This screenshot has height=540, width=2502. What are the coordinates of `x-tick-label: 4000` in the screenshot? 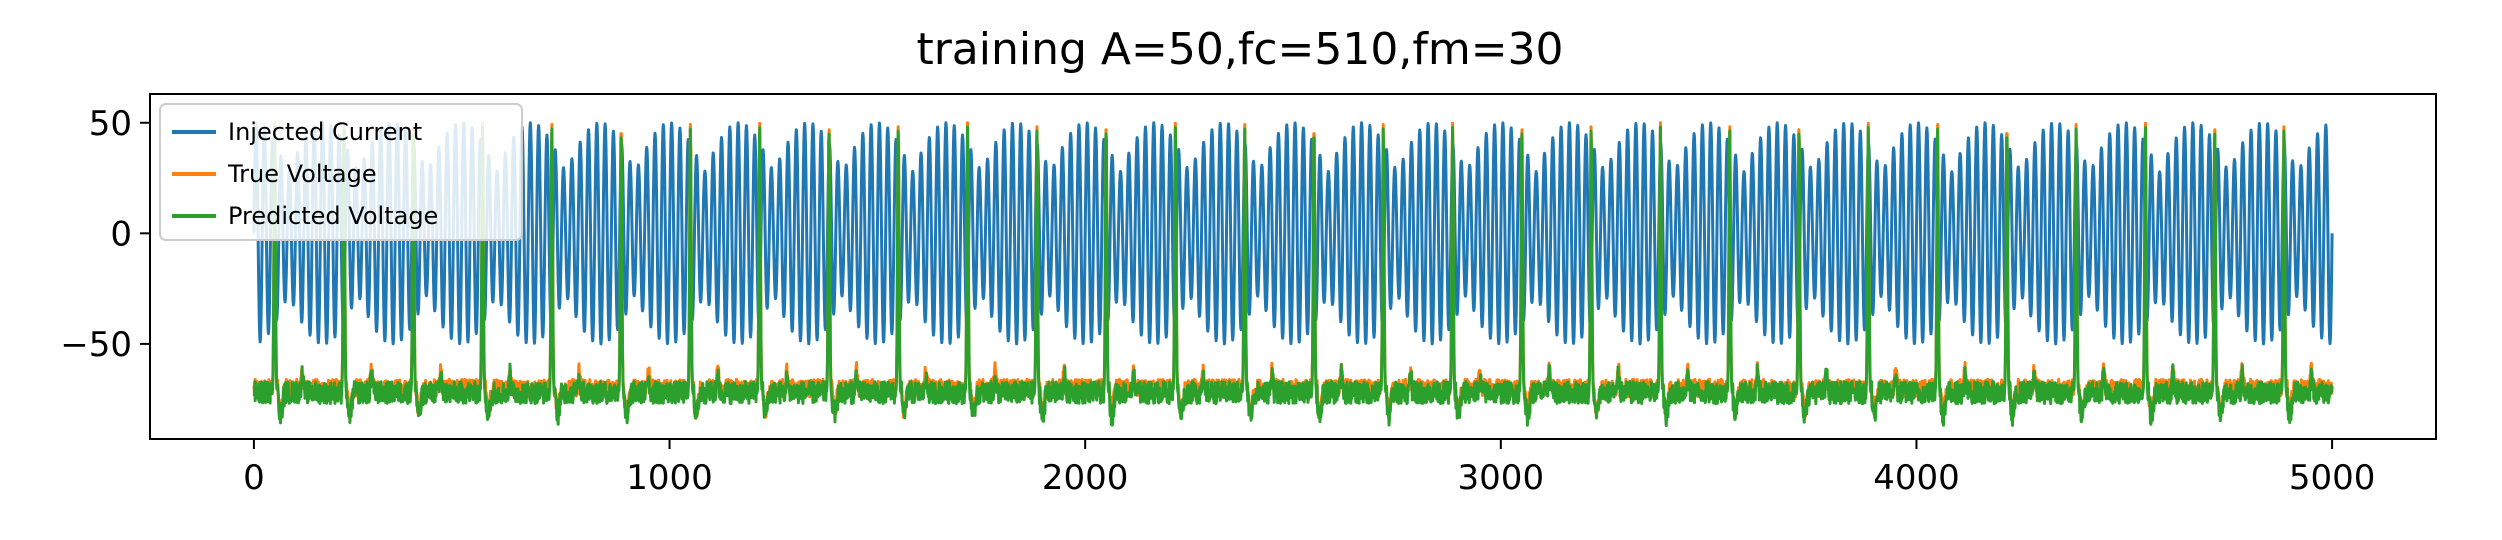 It's located at (1916, 478).